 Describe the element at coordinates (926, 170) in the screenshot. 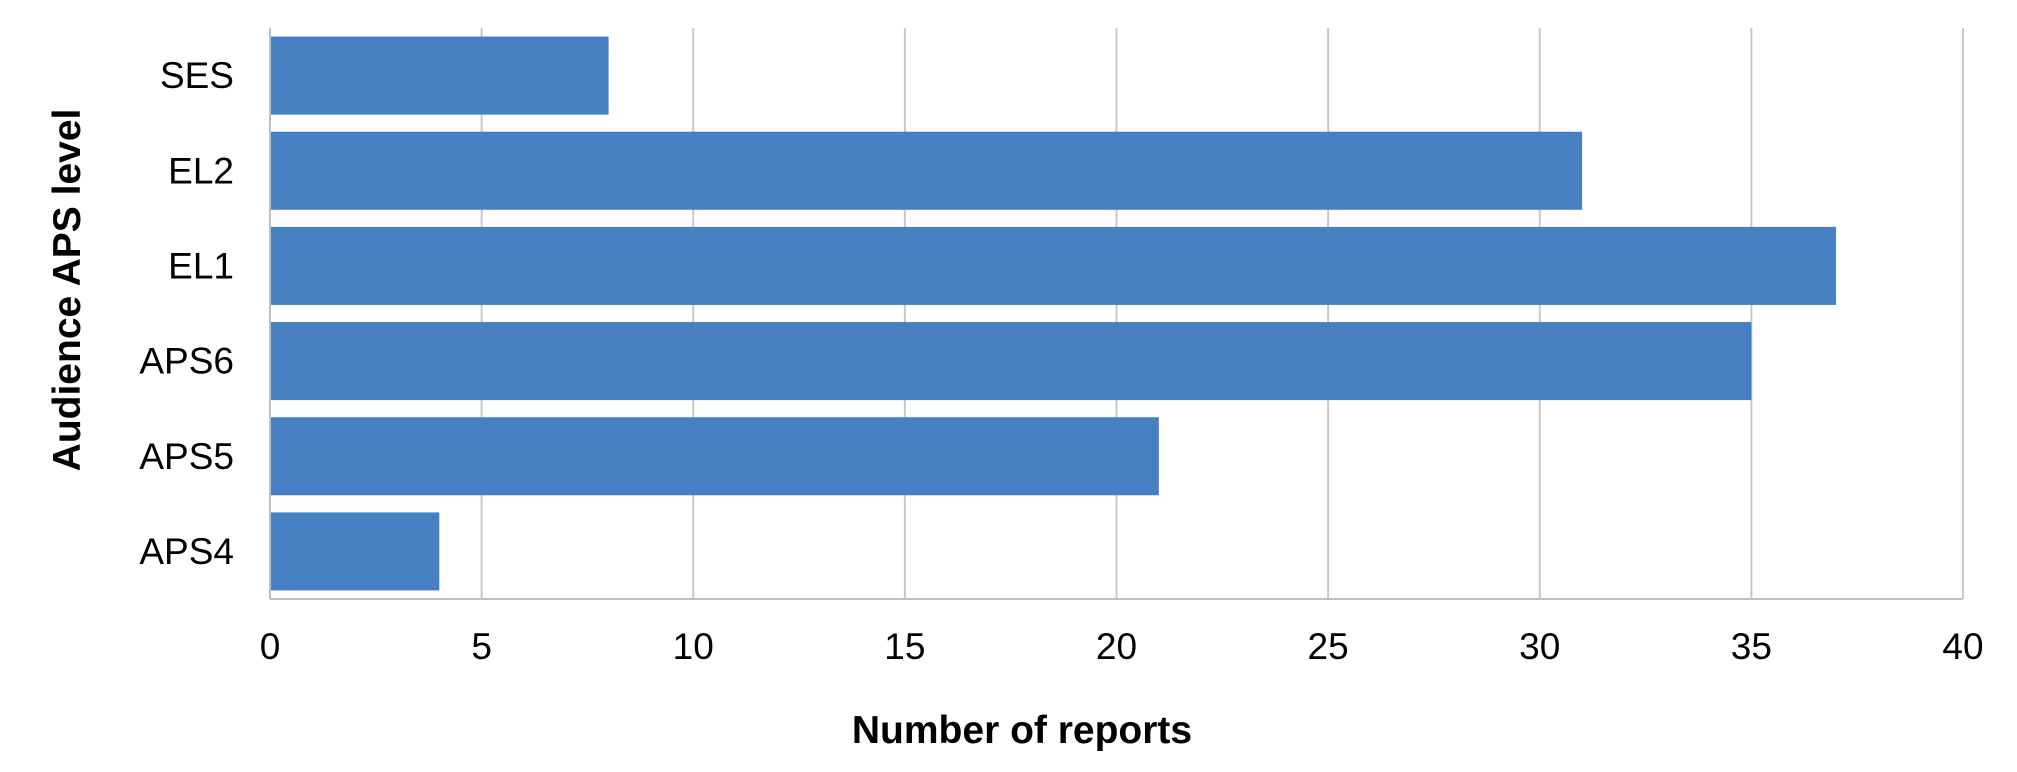

I see `bar-el2` at that location.